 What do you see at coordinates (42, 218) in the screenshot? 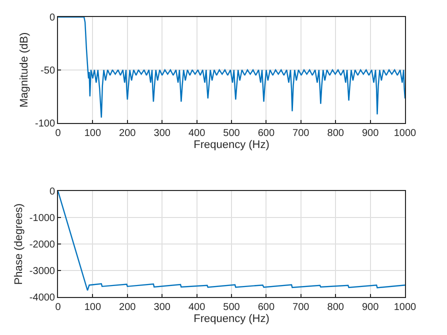
I see `y-tick-label: -1000` at bounding box center [42, 218].